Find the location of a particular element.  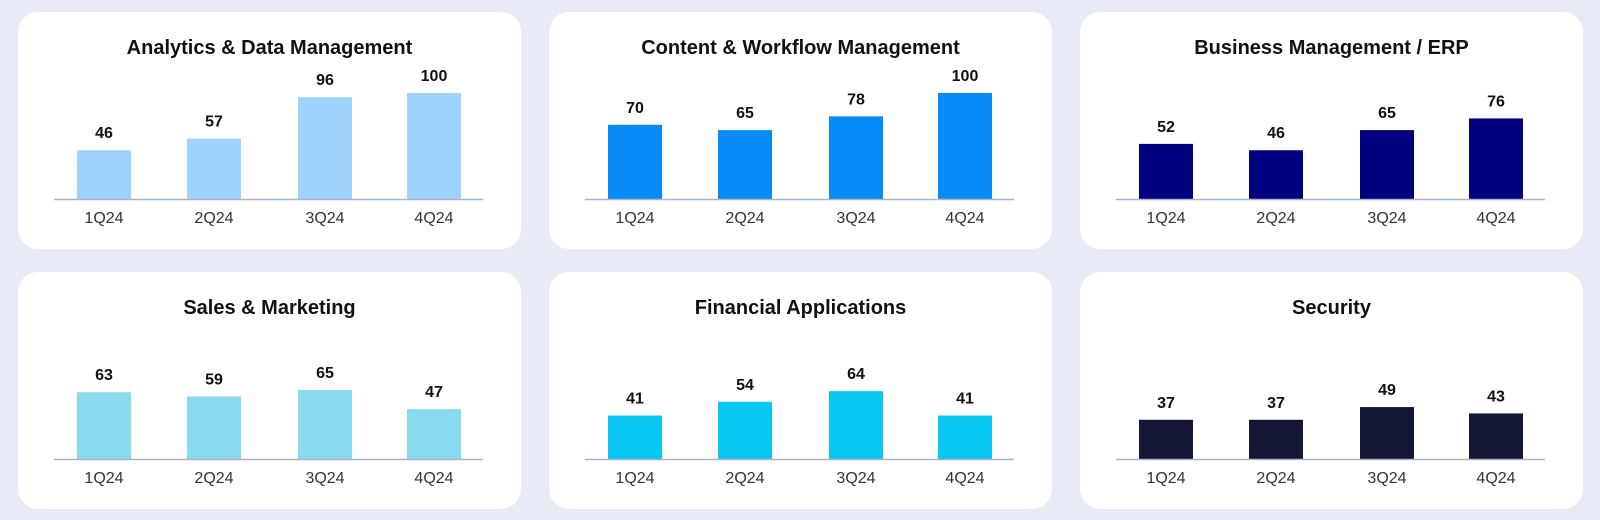

data-label: 78 is located at coordinates (856, 99).